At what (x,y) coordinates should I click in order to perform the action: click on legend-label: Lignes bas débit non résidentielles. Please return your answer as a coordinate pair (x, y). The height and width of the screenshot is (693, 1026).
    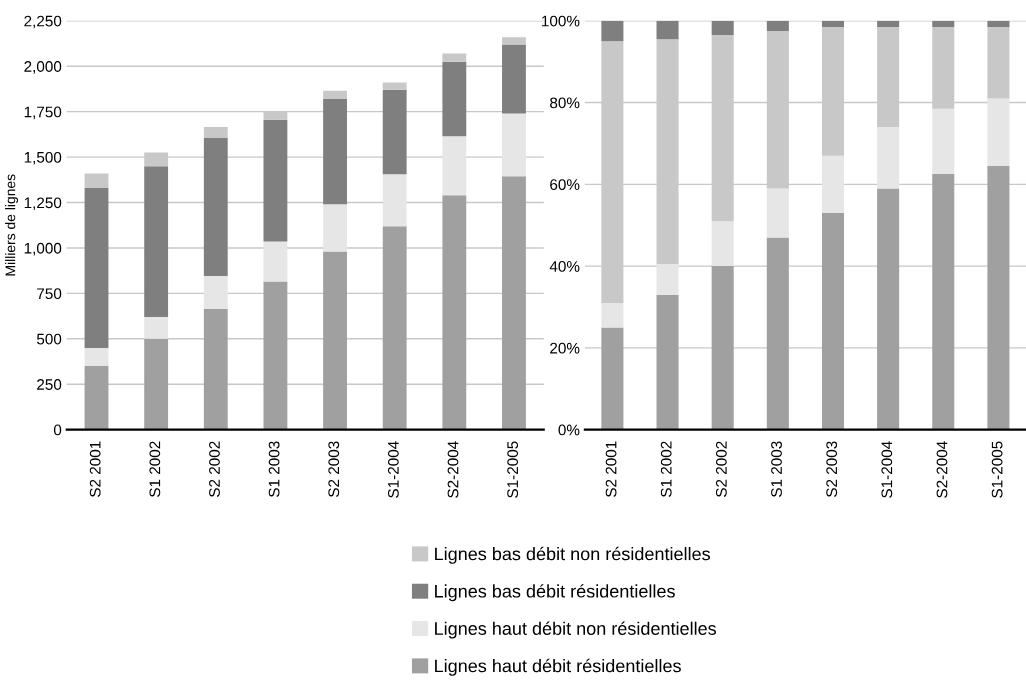
    Looking at the image, I should click on (572, 555).